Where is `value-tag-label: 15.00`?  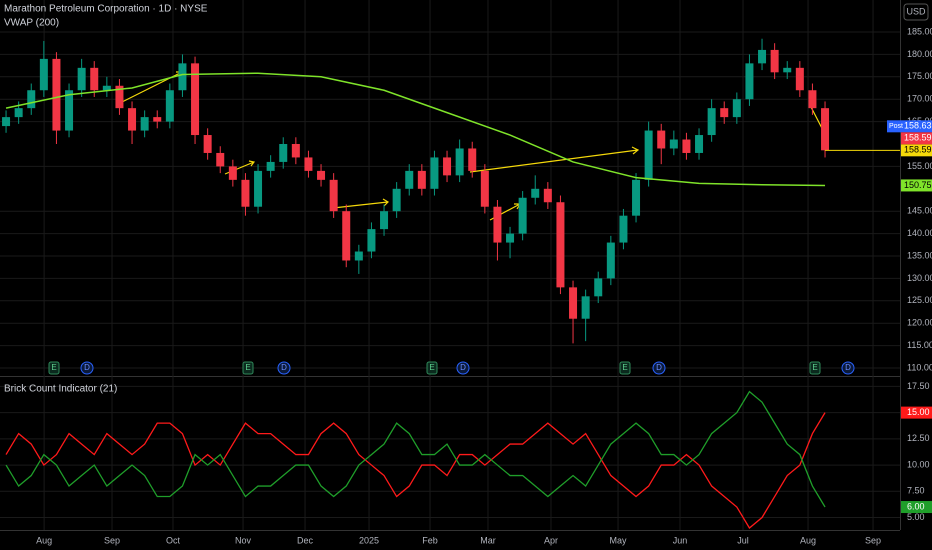 value-tag-label: 15.00 is located at coordinates (918, 412).